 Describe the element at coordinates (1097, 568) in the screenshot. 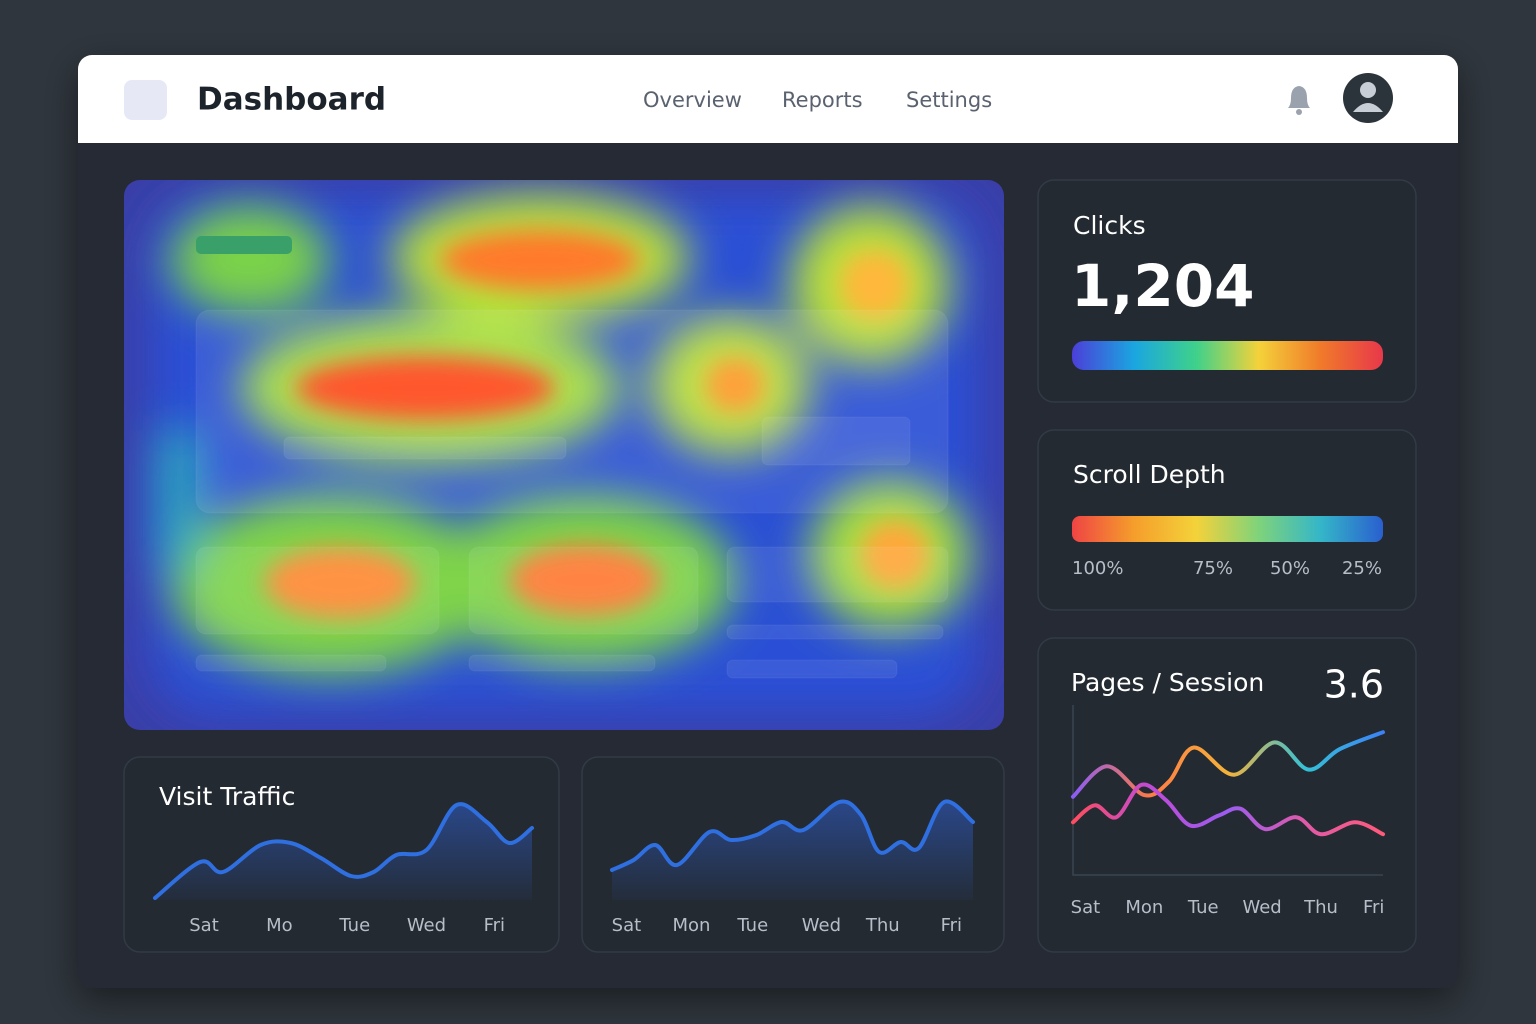

I see `scroll-label: 100%` at that location.